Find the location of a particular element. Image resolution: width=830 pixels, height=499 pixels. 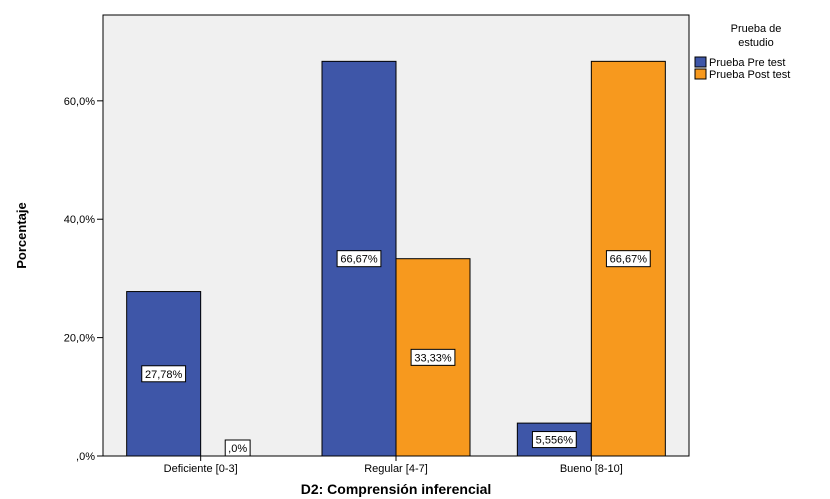

x-tick-label: Deficiente [0-3] is located at coordinates (201, 469).